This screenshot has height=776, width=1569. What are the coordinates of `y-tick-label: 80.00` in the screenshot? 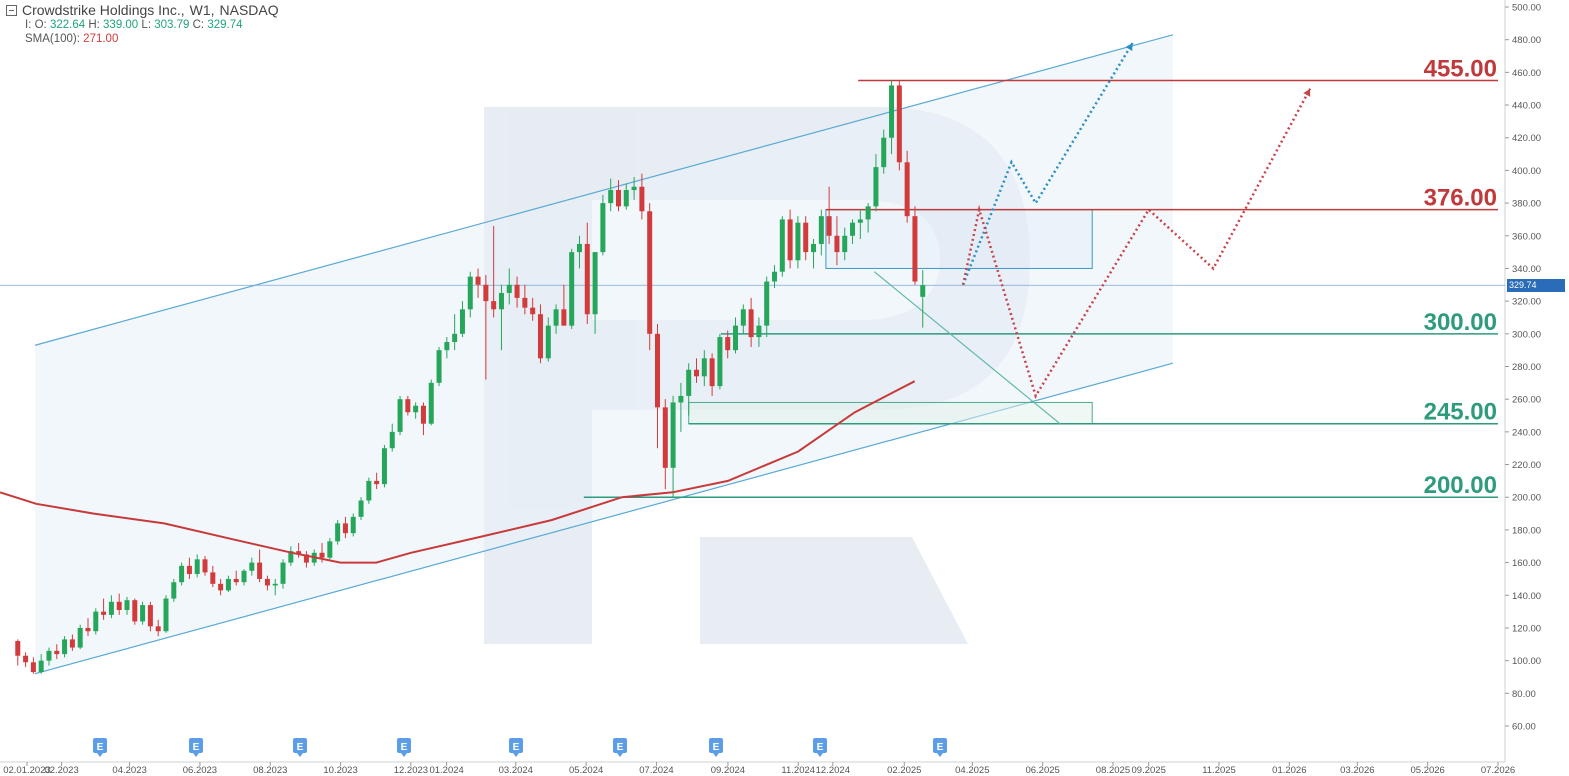 It's located at (1524, 694).